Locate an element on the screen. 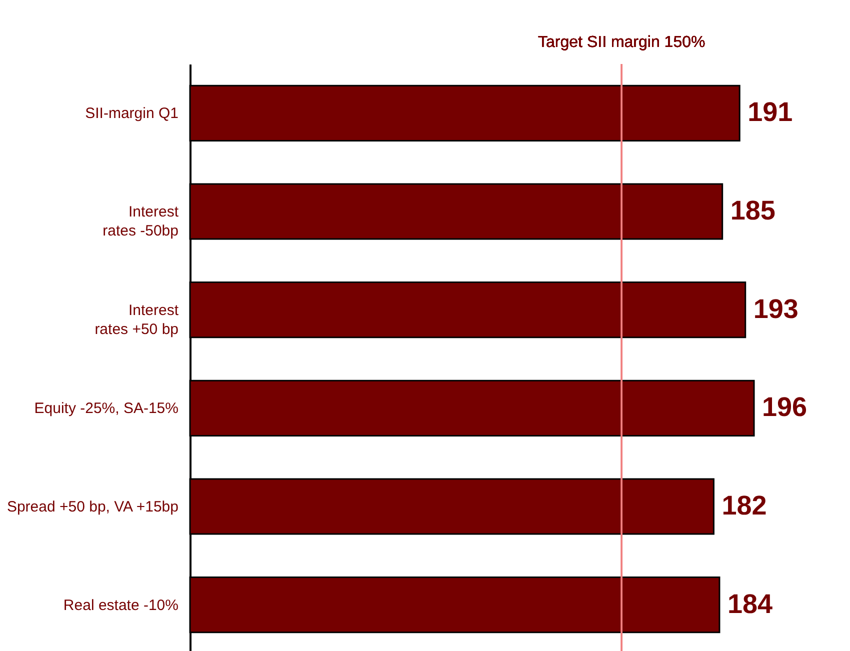 The image size is (850, 651). data-label: 182 is located at coordinates (744, 505).